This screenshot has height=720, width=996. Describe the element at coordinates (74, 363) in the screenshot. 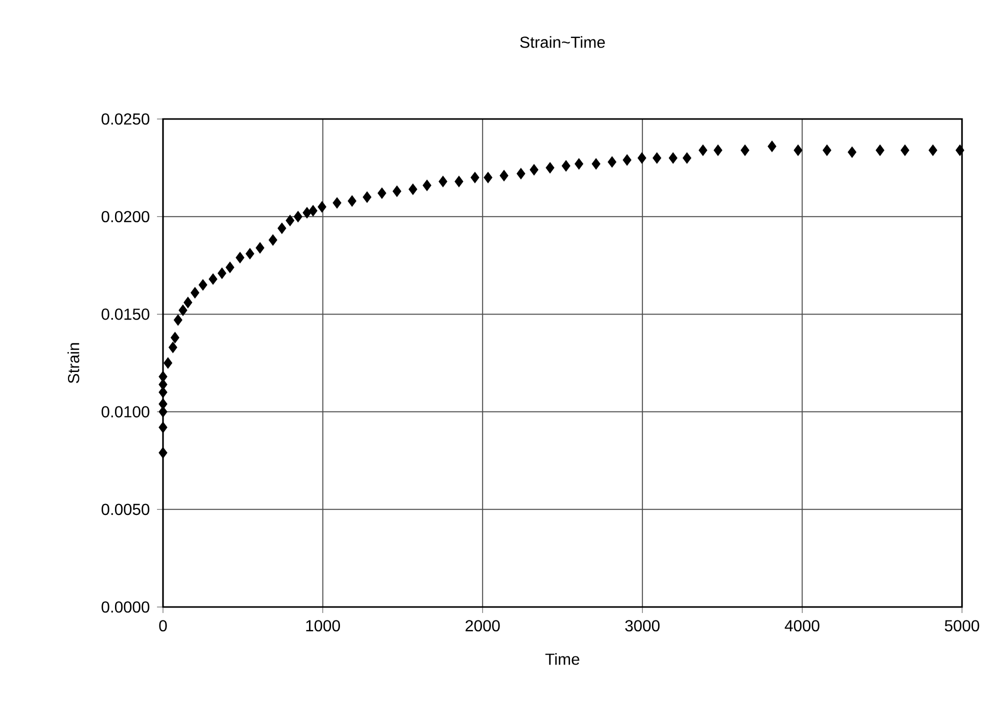

I see `y-axis-title: Strain` at that location.